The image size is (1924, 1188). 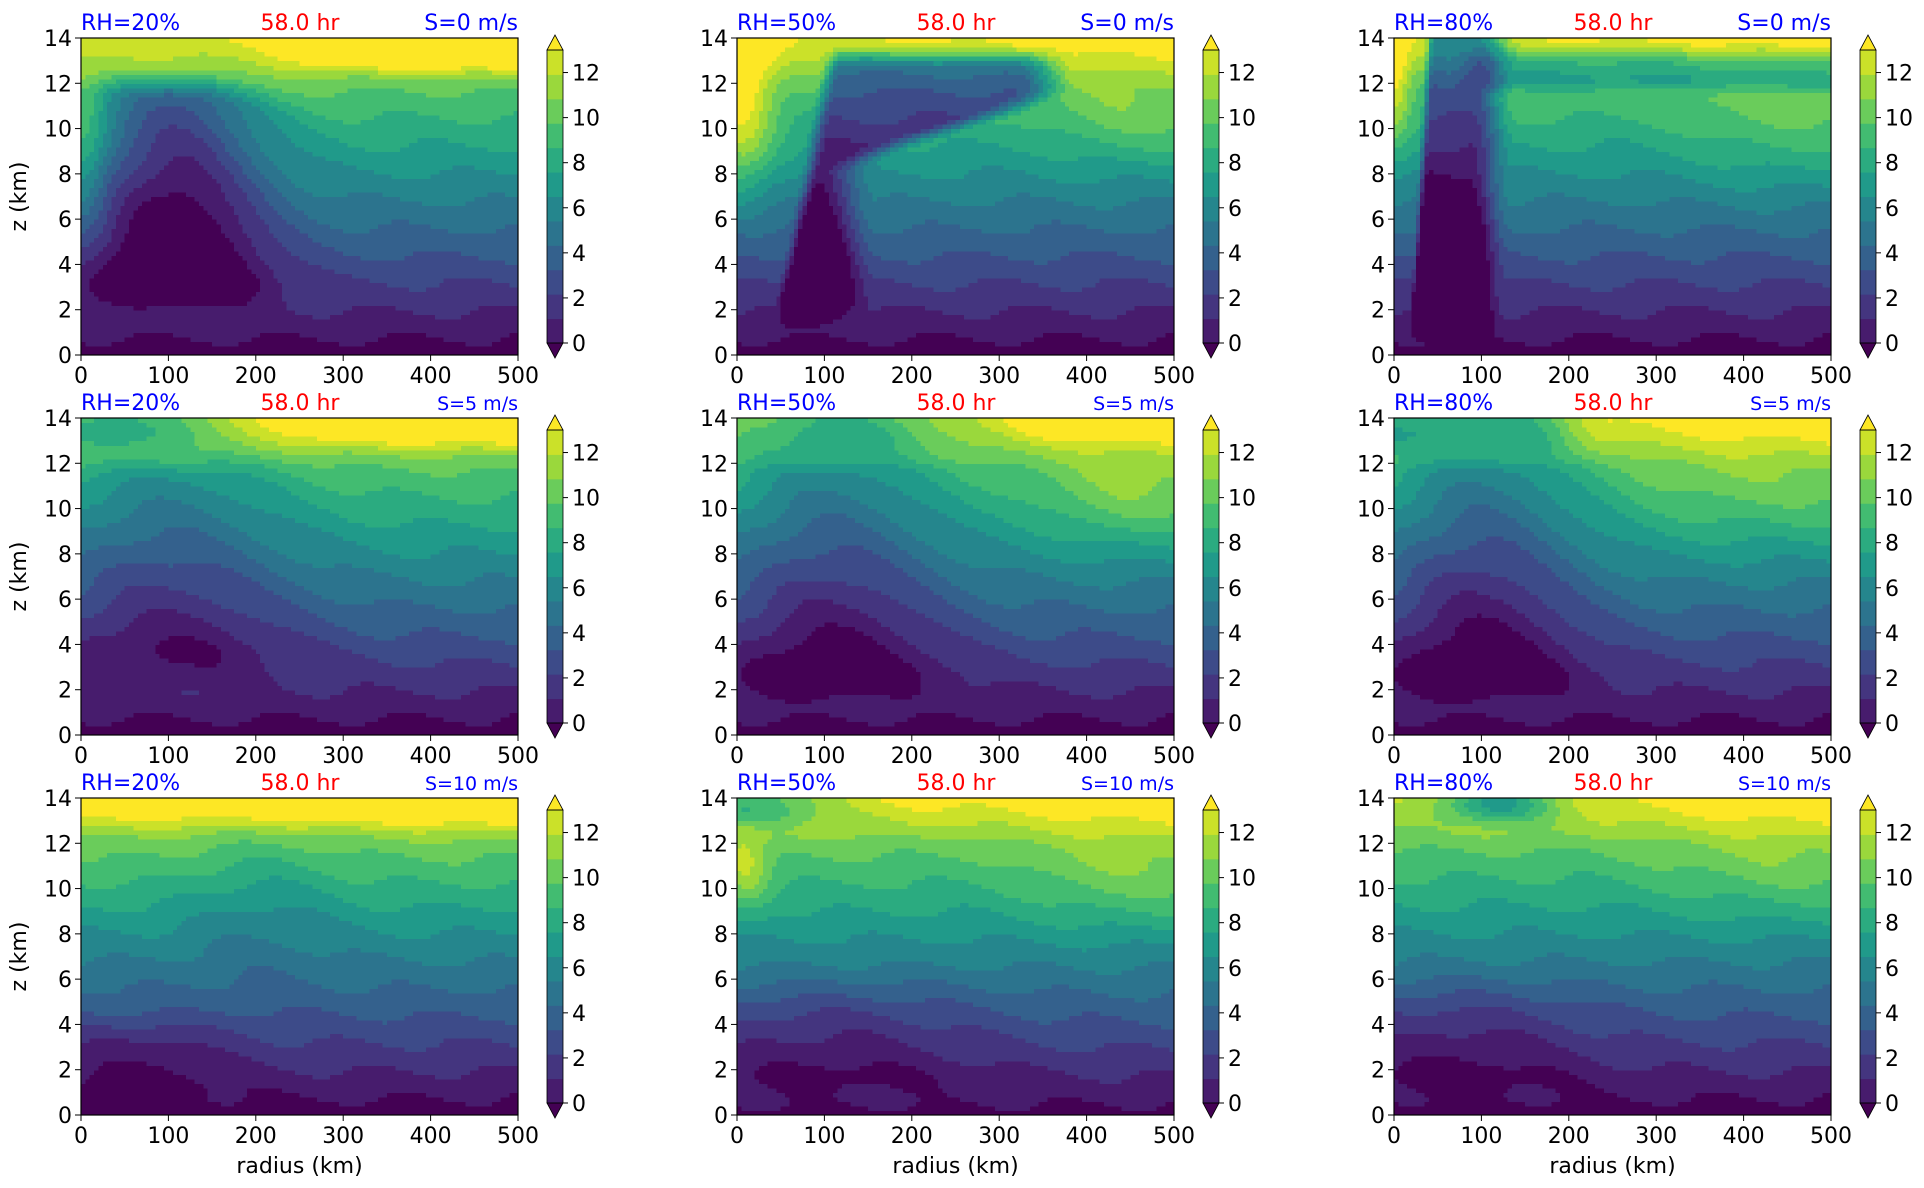 I want to click on y-tick-label: 2, so click(x=65, y=1071).